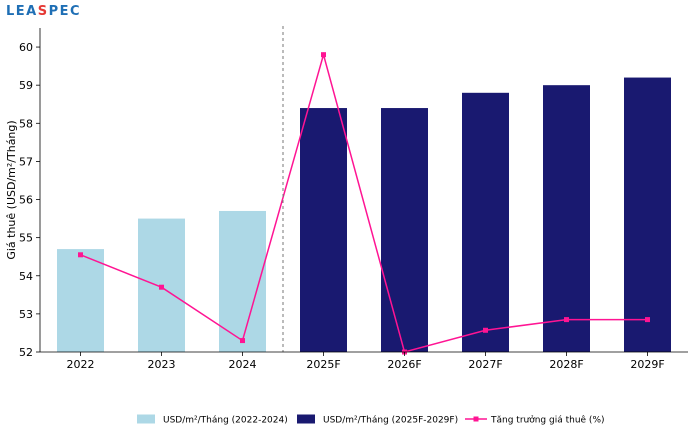 The height and width of the screenshot is (438, 700). What do you see at coordinates (485, 330) in the screenshot?
I see `growth-point-2027f` at bounding box center [485, 330].